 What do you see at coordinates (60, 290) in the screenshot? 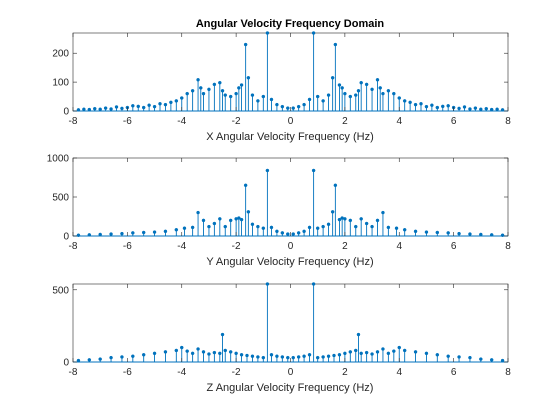
I see `y-tick-label: 500` at bounding box center [60, 290].